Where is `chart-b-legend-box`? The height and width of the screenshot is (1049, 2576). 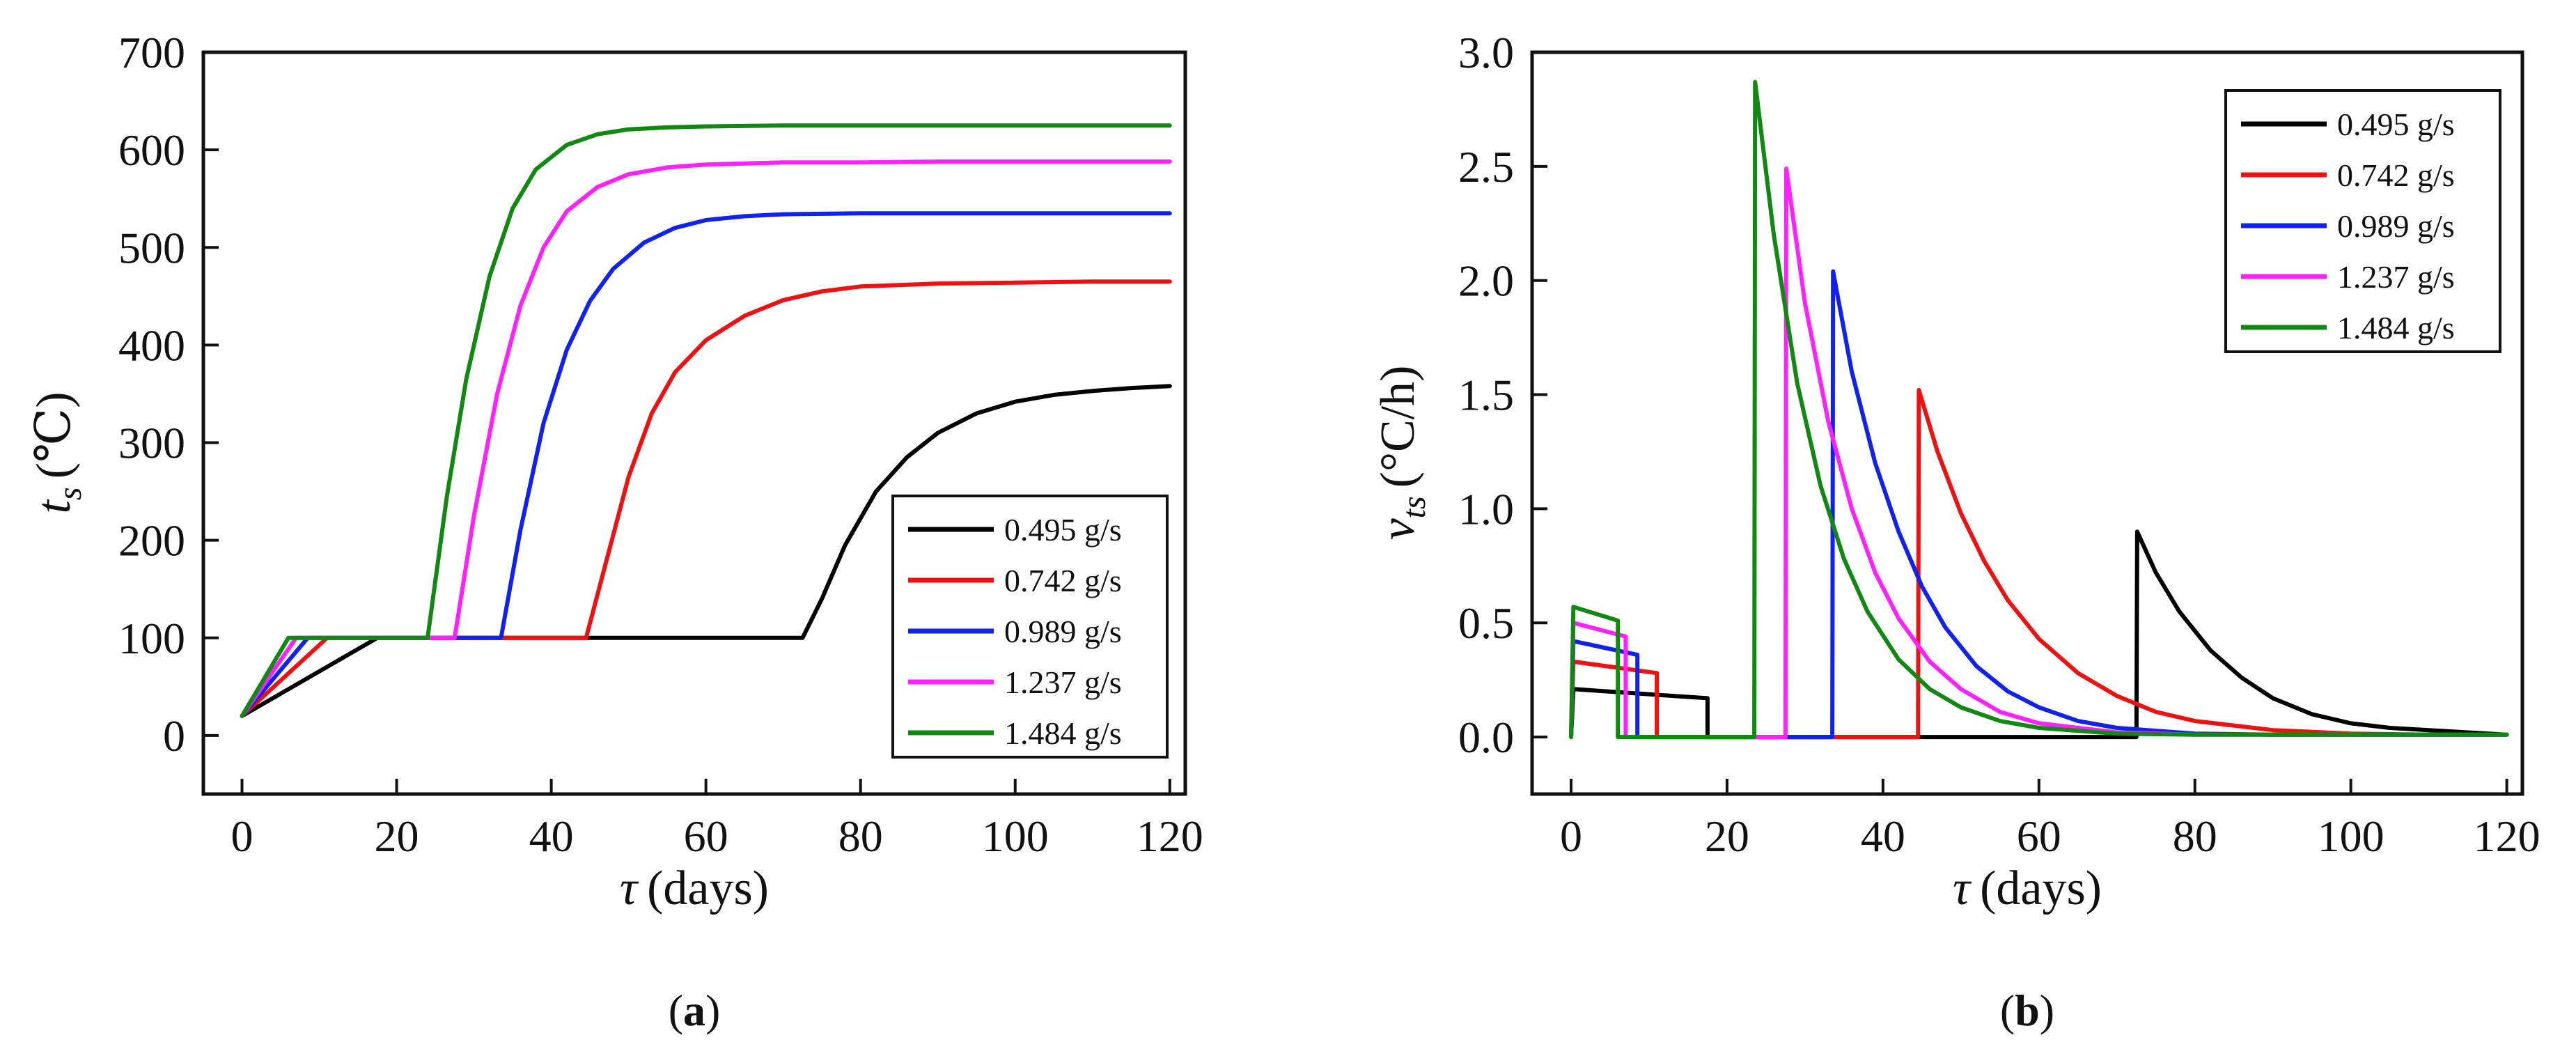 chart-b-legend-box is located at coordinates (2362, 221).